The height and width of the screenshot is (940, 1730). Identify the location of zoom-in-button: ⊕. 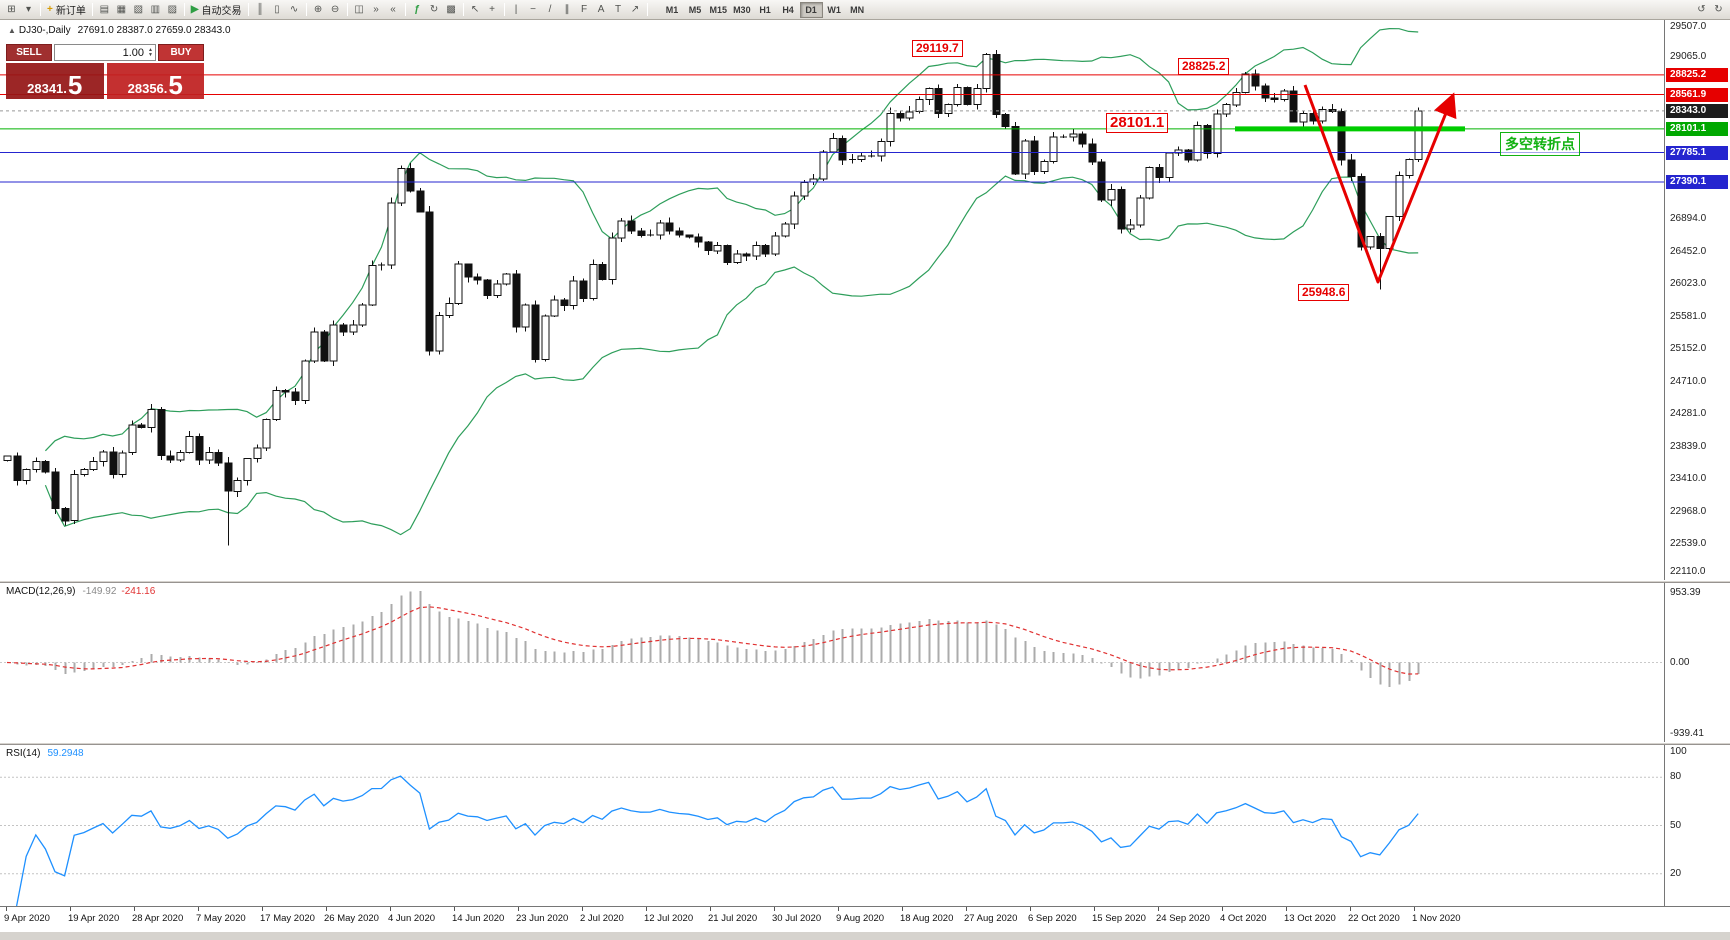
(318, 10).